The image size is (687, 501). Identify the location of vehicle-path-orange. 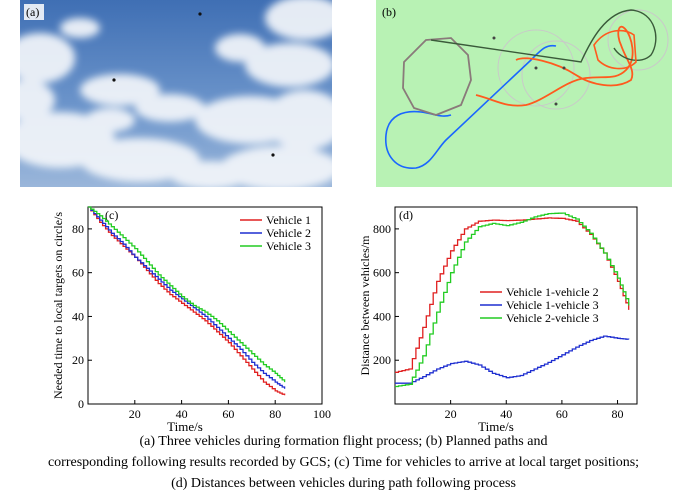
(554, 66).